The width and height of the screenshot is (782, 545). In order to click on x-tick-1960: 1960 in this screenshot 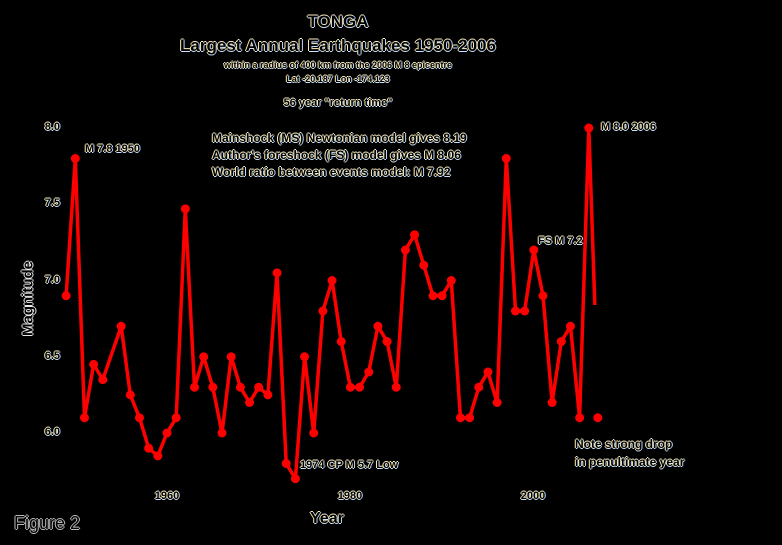, I will do `click(167, 496)`.